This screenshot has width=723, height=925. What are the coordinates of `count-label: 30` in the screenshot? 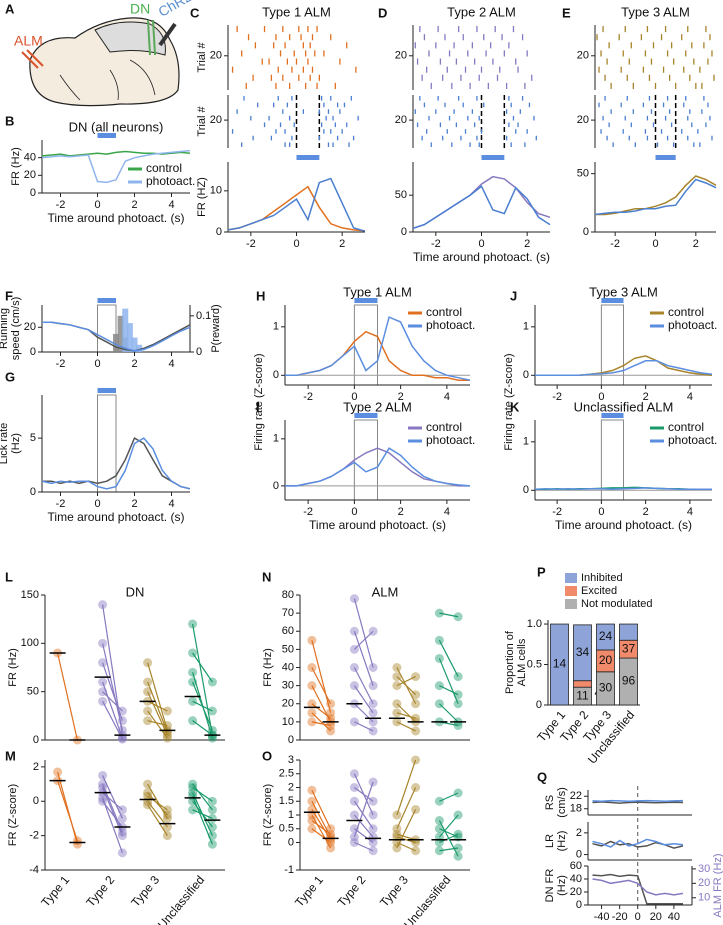 It's located at (606, 688).